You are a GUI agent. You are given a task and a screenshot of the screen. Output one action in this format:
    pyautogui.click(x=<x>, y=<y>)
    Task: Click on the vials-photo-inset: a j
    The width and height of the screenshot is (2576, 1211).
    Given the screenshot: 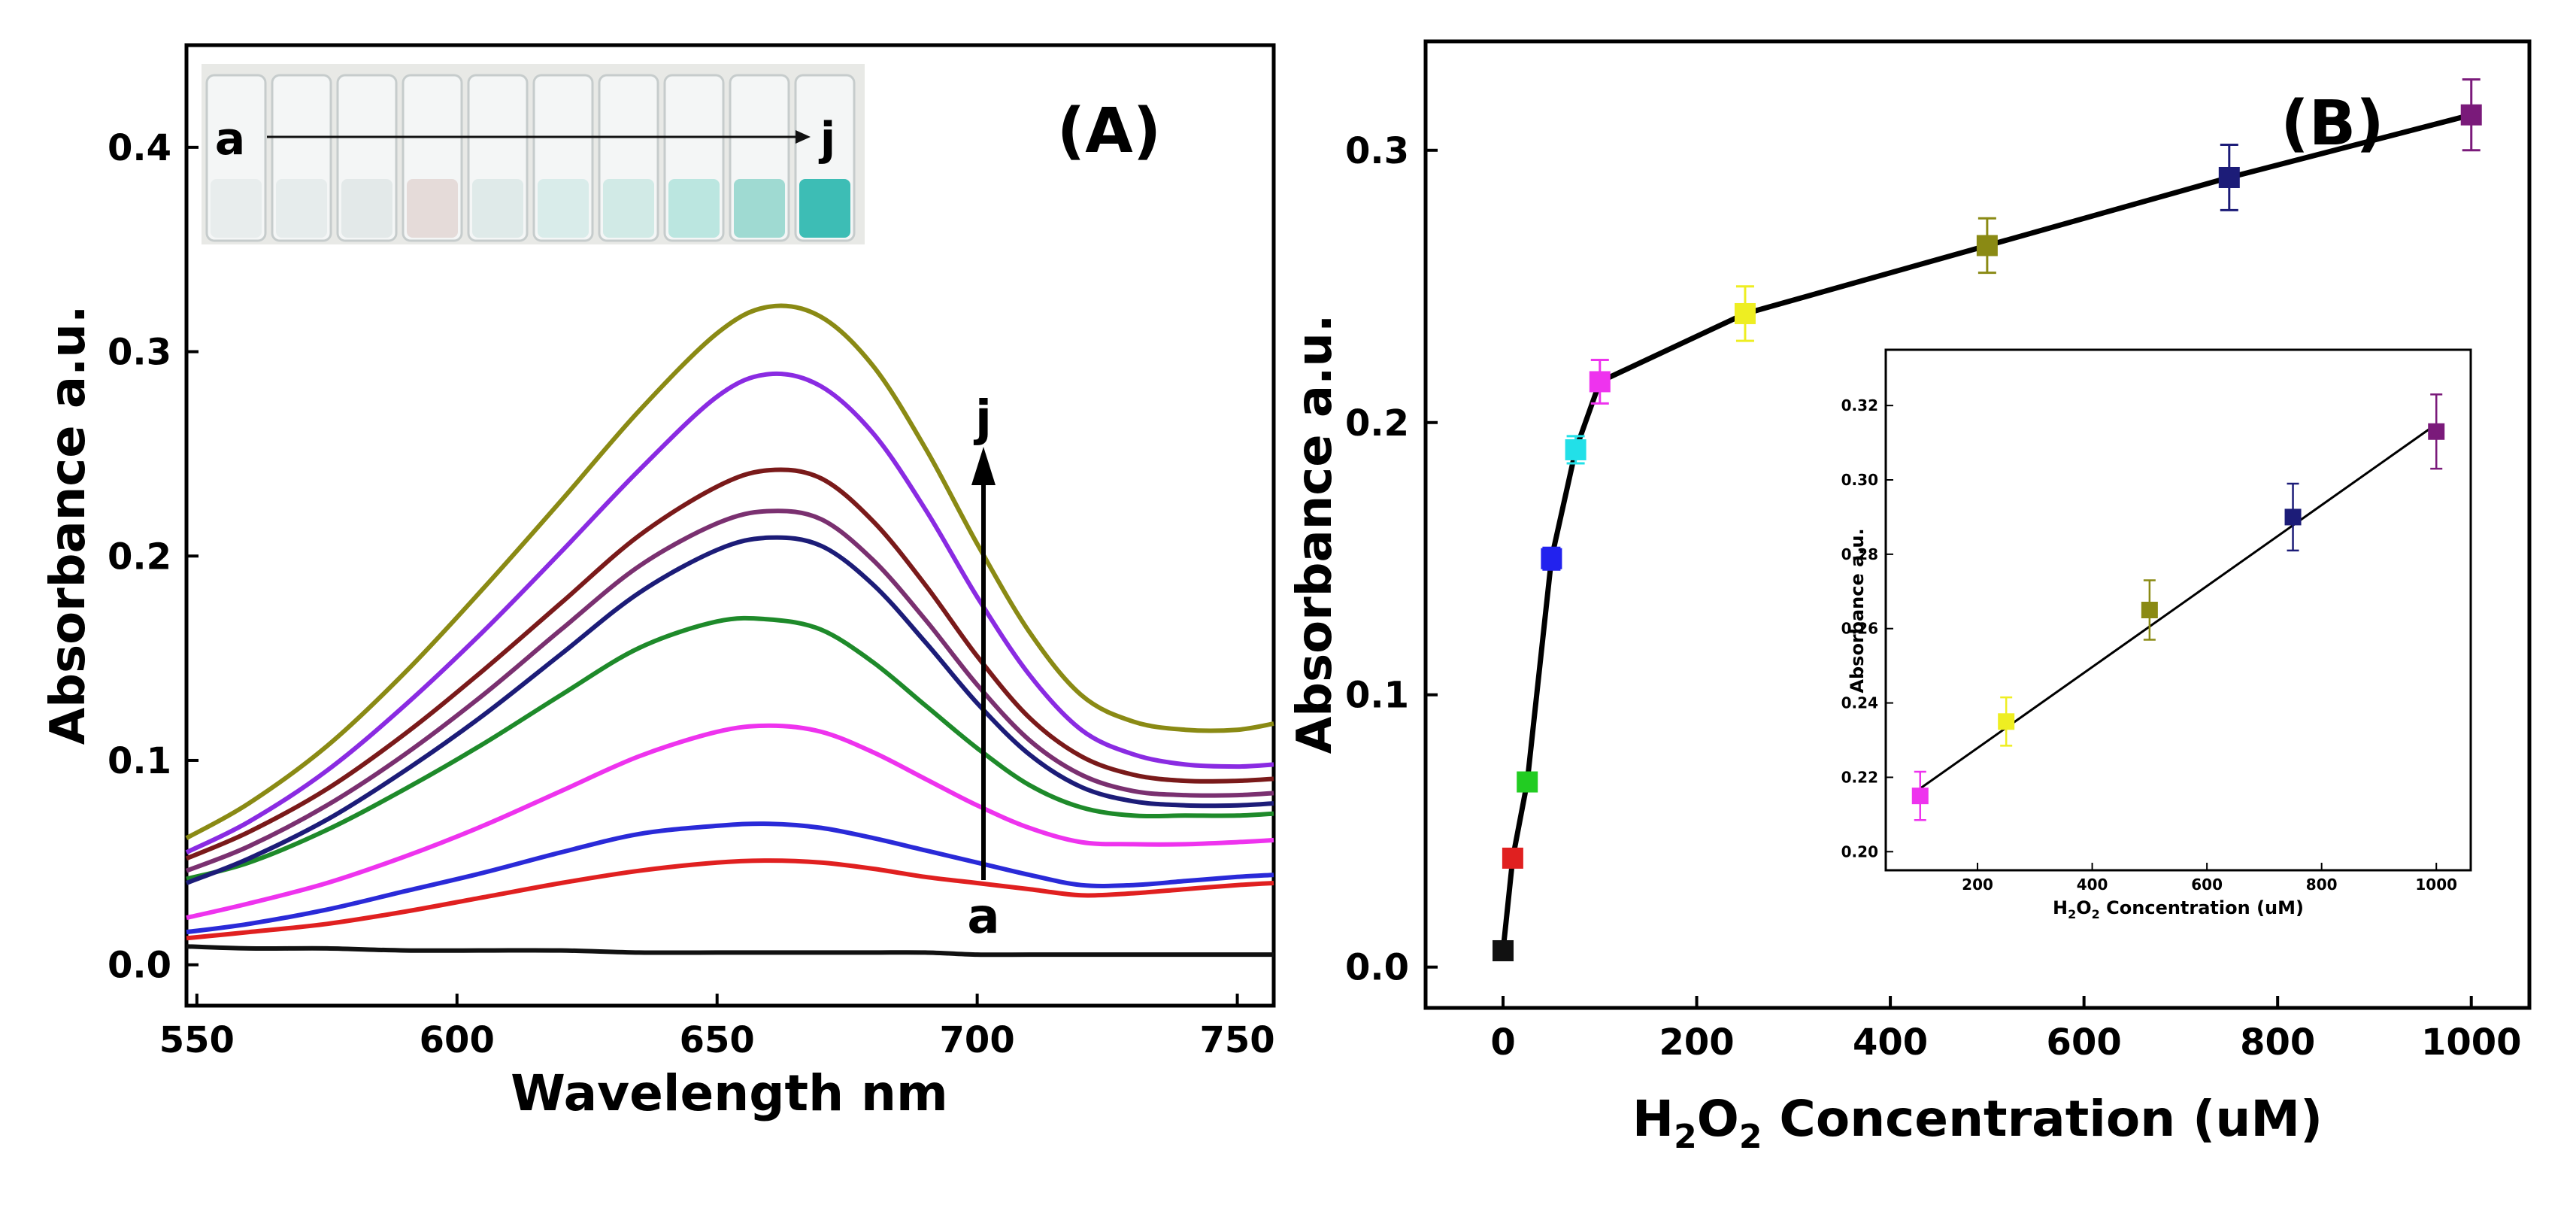 What is the action you would take?
    pyautogui.click(x=533, y=154)
    